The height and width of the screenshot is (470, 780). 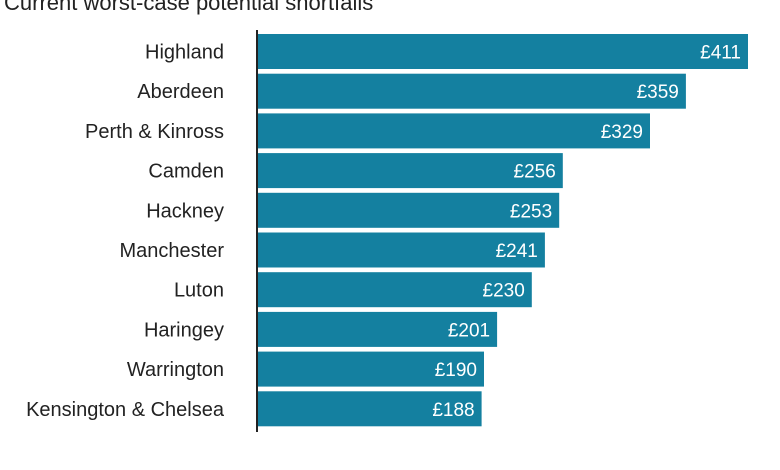 What do you see at coordinates (401, 250) in the screenshot?
I see `bar-manchester` at bounding box center [401, 250].